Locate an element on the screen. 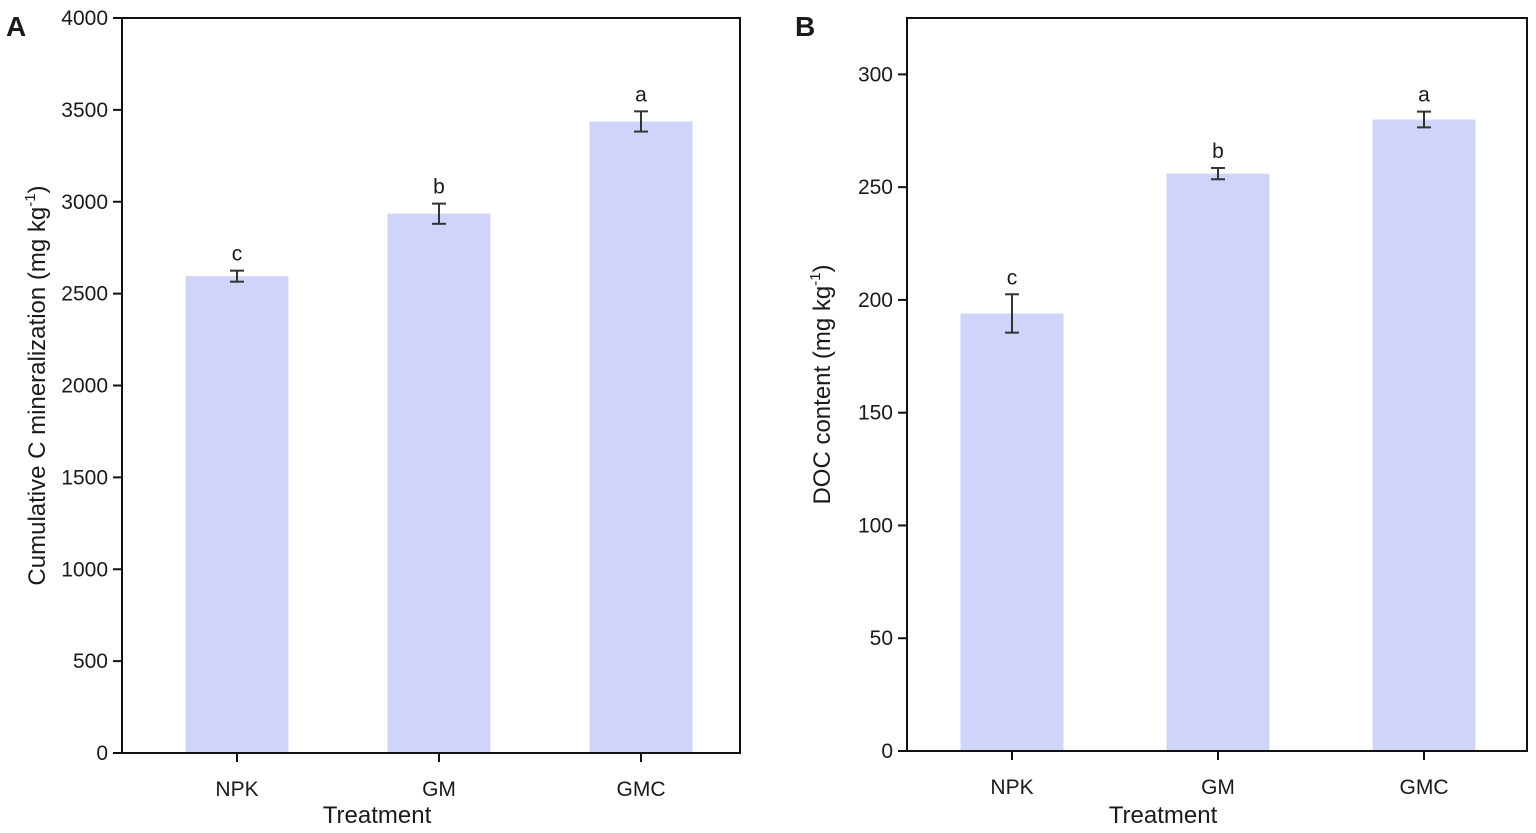  panel-letter: A is located at coordinates (16, 26).